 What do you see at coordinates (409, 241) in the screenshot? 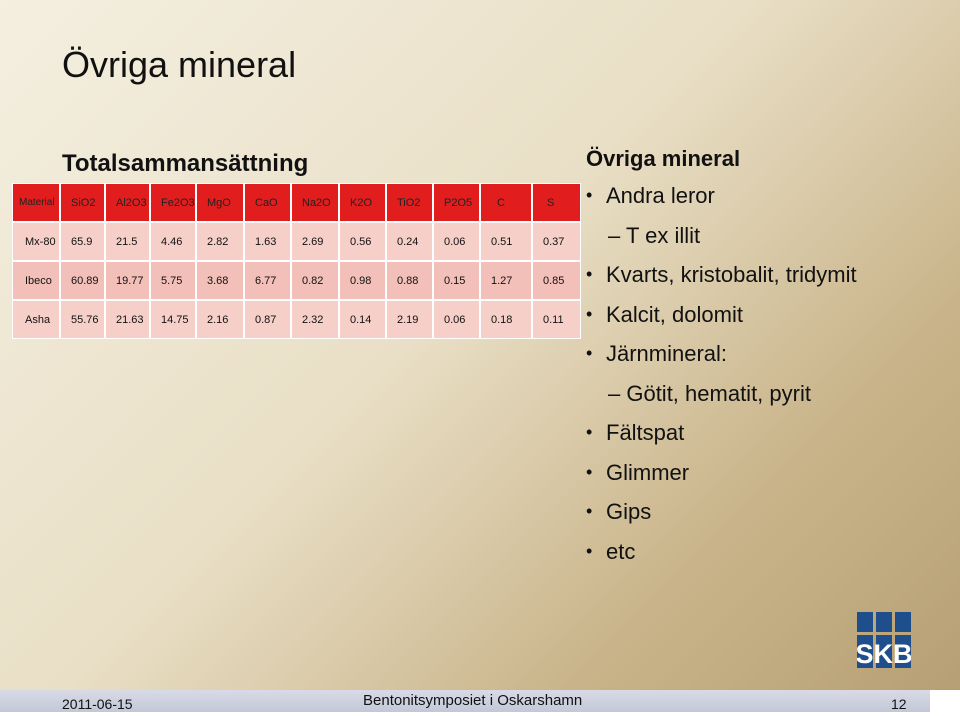
I see `table-cell: 0.24` at bounding box center [409, 241].